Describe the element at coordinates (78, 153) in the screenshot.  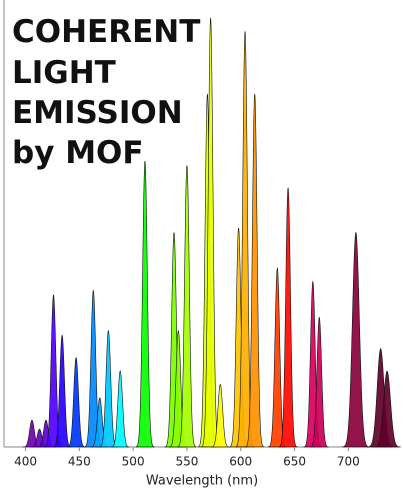
I see `title-line: by MOF` at that location.